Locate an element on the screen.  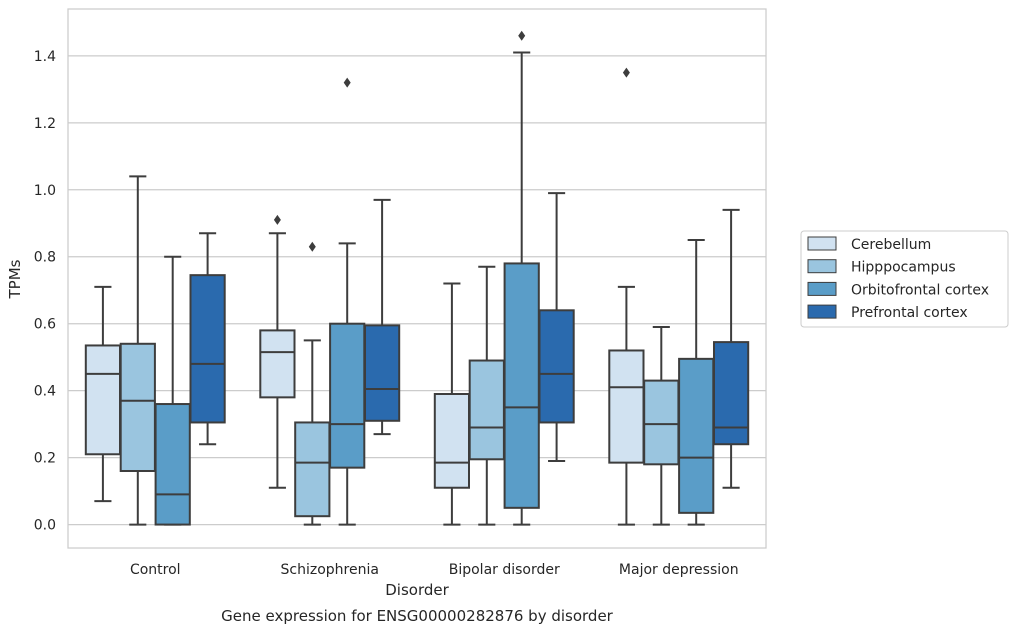
legend-label: Hipppocampus is located at coordinates (903, 268).